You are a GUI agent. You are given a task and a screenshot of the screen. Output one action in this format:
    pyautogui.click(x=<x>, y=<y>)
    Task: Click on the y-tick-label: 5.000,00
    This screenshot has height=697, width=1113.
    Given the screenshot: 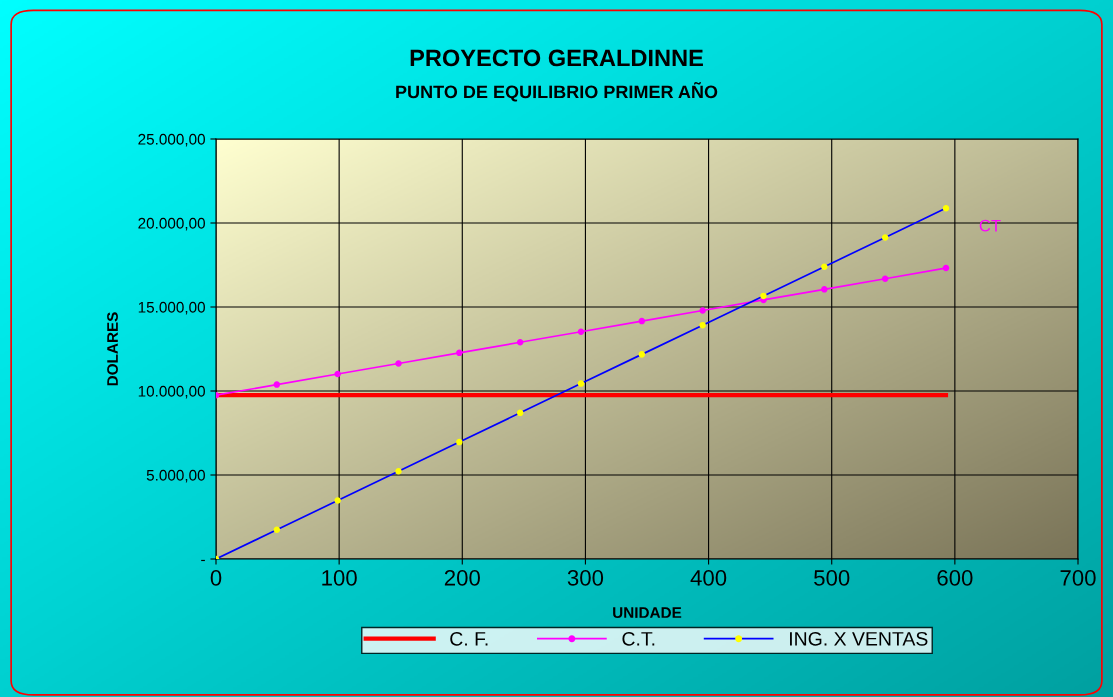 What is the action you would take?
    pyautogui.click(x=175, y=476)
    